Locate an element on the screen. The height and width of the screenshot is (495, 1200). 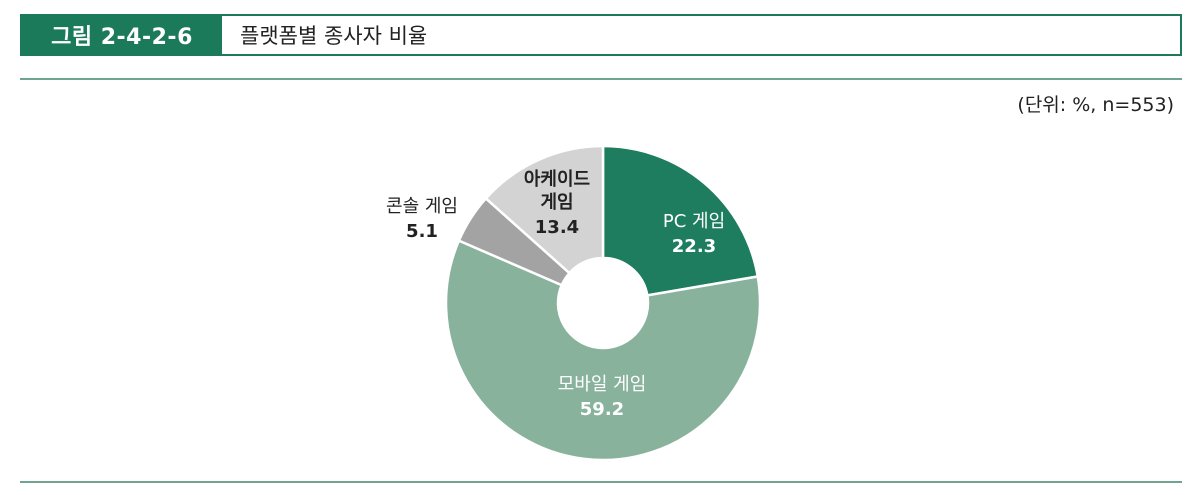
figure-label: 그림 2-4-2-6 is located at coordinates (122, 35).